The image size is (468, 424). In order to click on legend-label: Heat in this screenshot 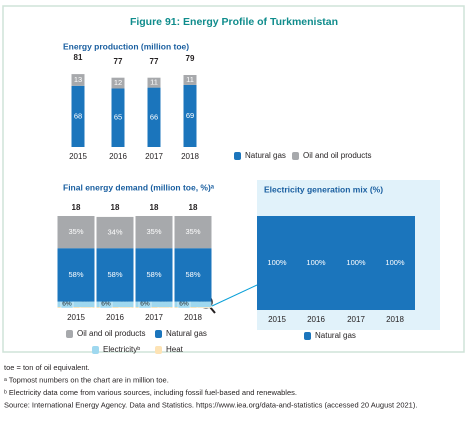, I will do `click(175, 349)`.